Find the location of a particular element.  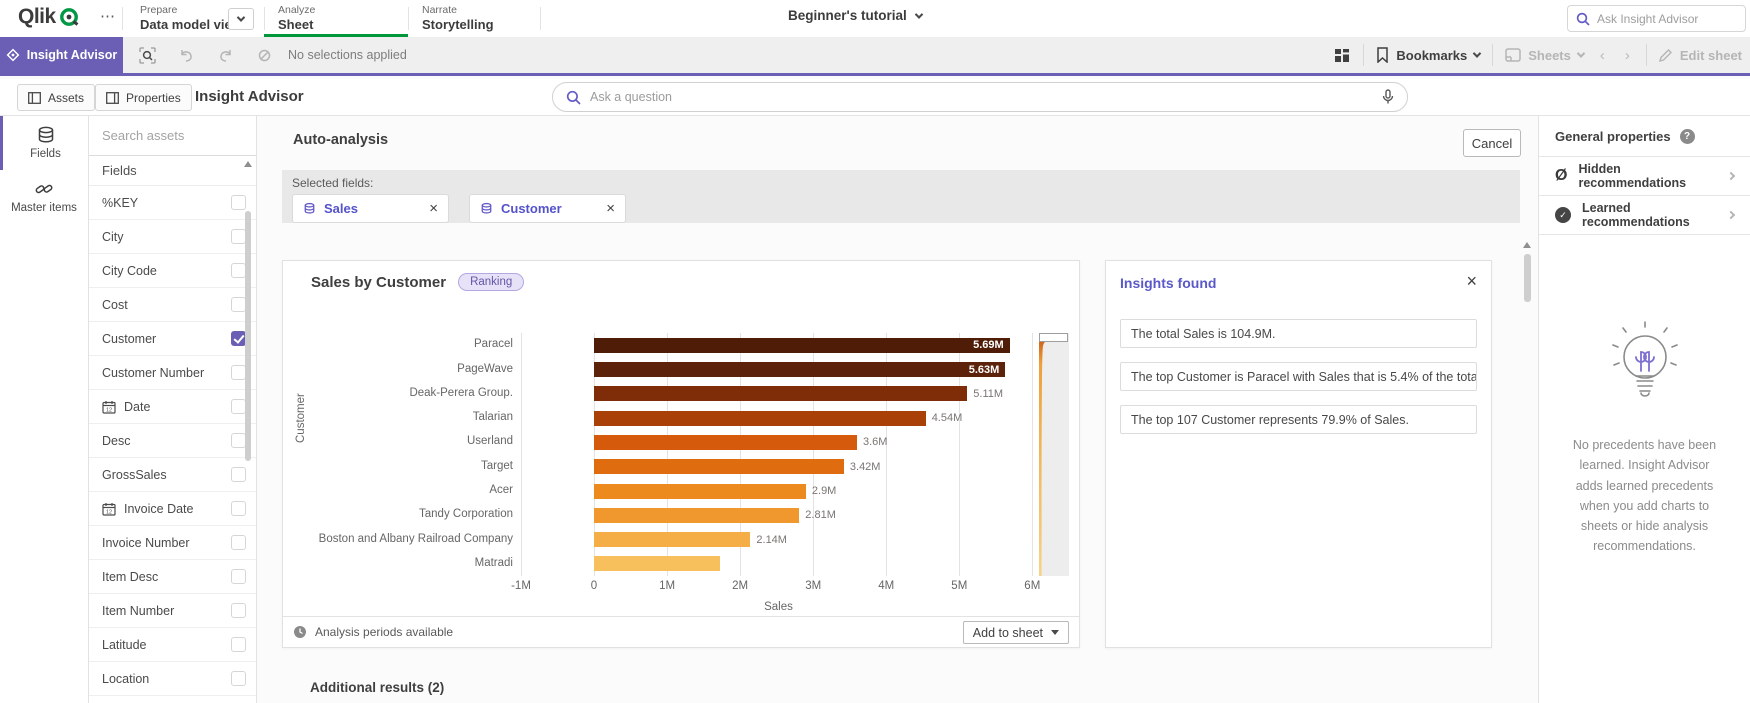

bookmarks-button: Bookmarks is located at coordinates (1429, 55).